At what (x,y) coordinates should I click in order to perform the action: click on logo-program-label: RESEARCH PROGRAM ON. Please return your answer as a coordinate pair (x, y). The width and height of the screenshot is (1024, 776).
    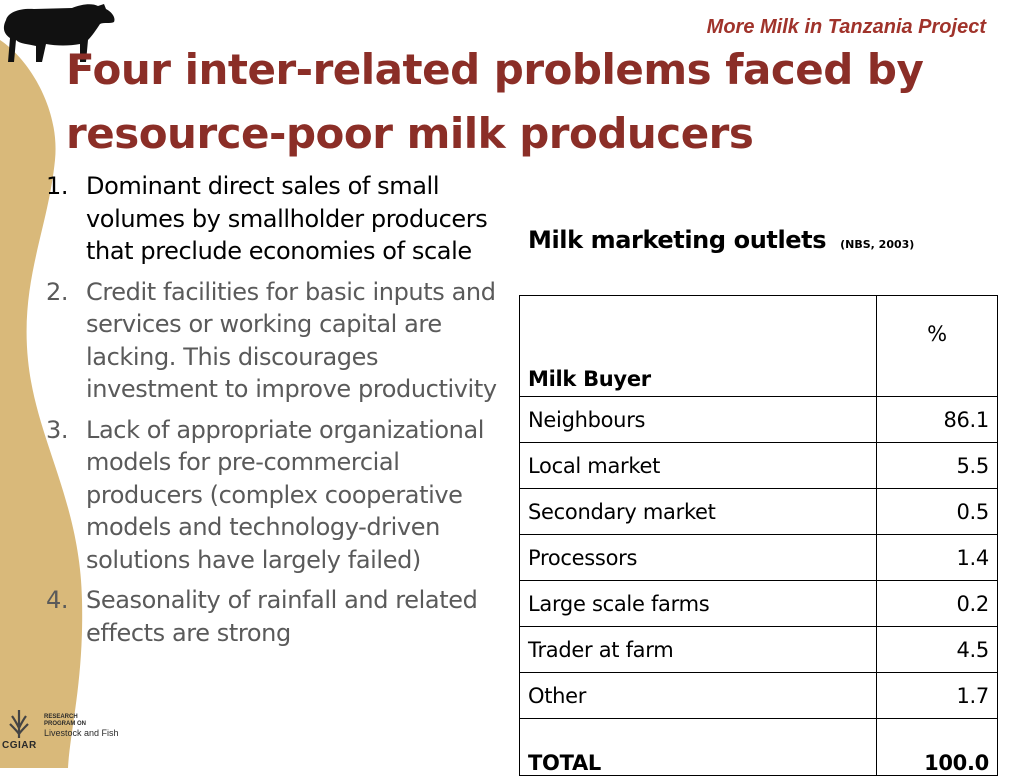
    Looking at the image, I should click on (65, 721).